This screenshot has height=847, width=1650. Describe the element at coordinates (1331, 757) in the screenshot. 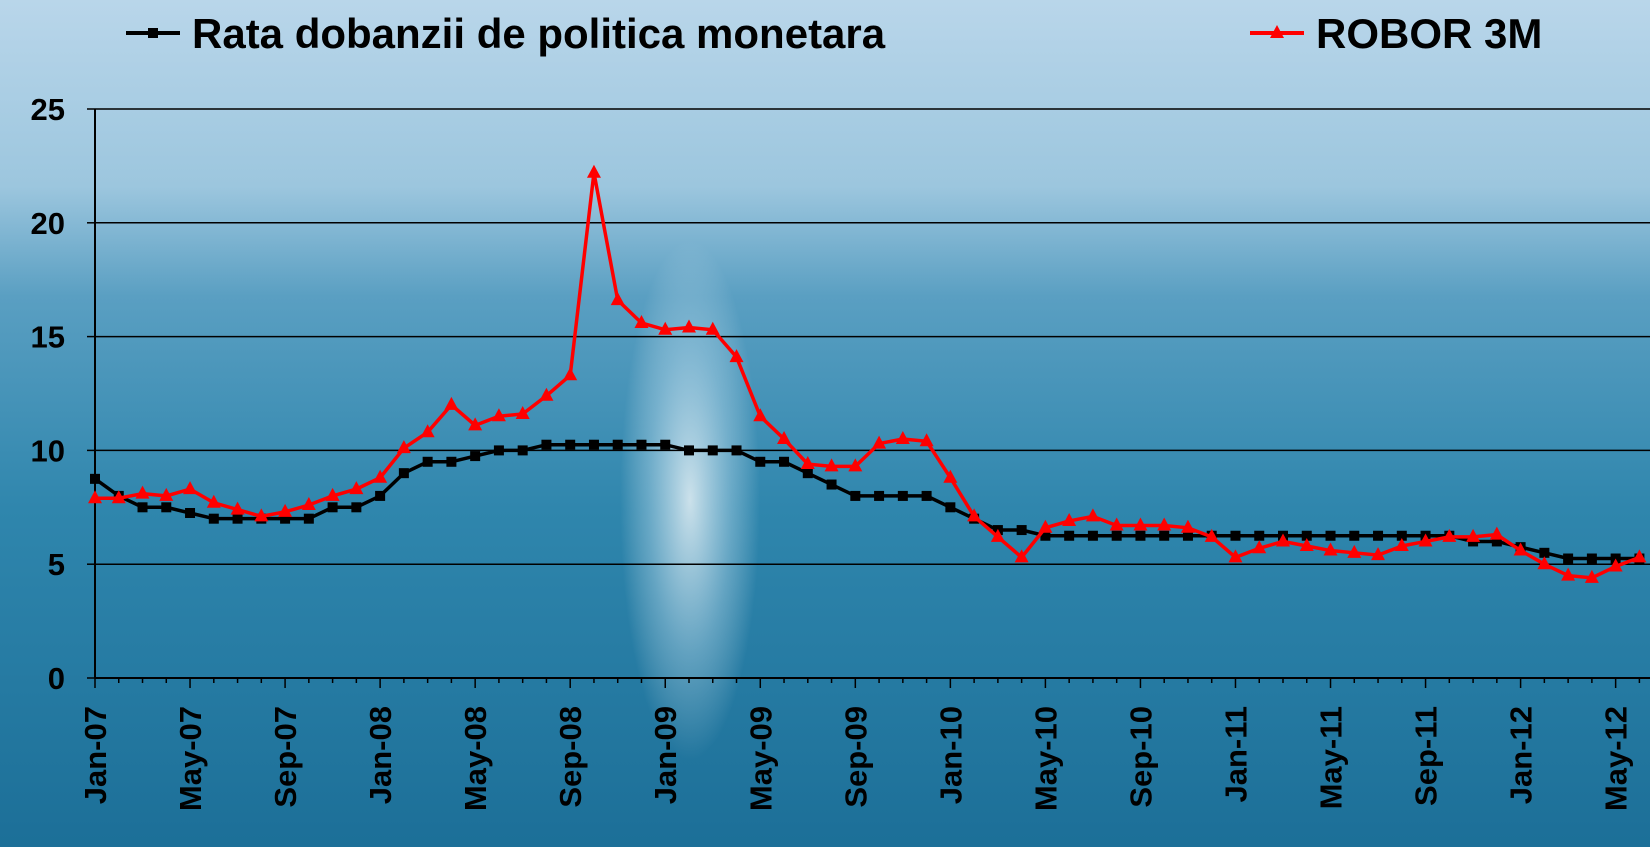

I see `x-tick-label: May-11` at that location.